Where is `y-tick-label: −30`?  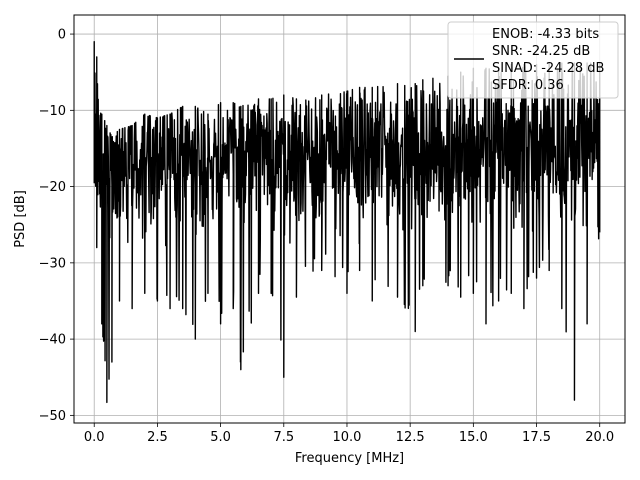
y-tick-label: −30 is located at coordinates (52, 263).